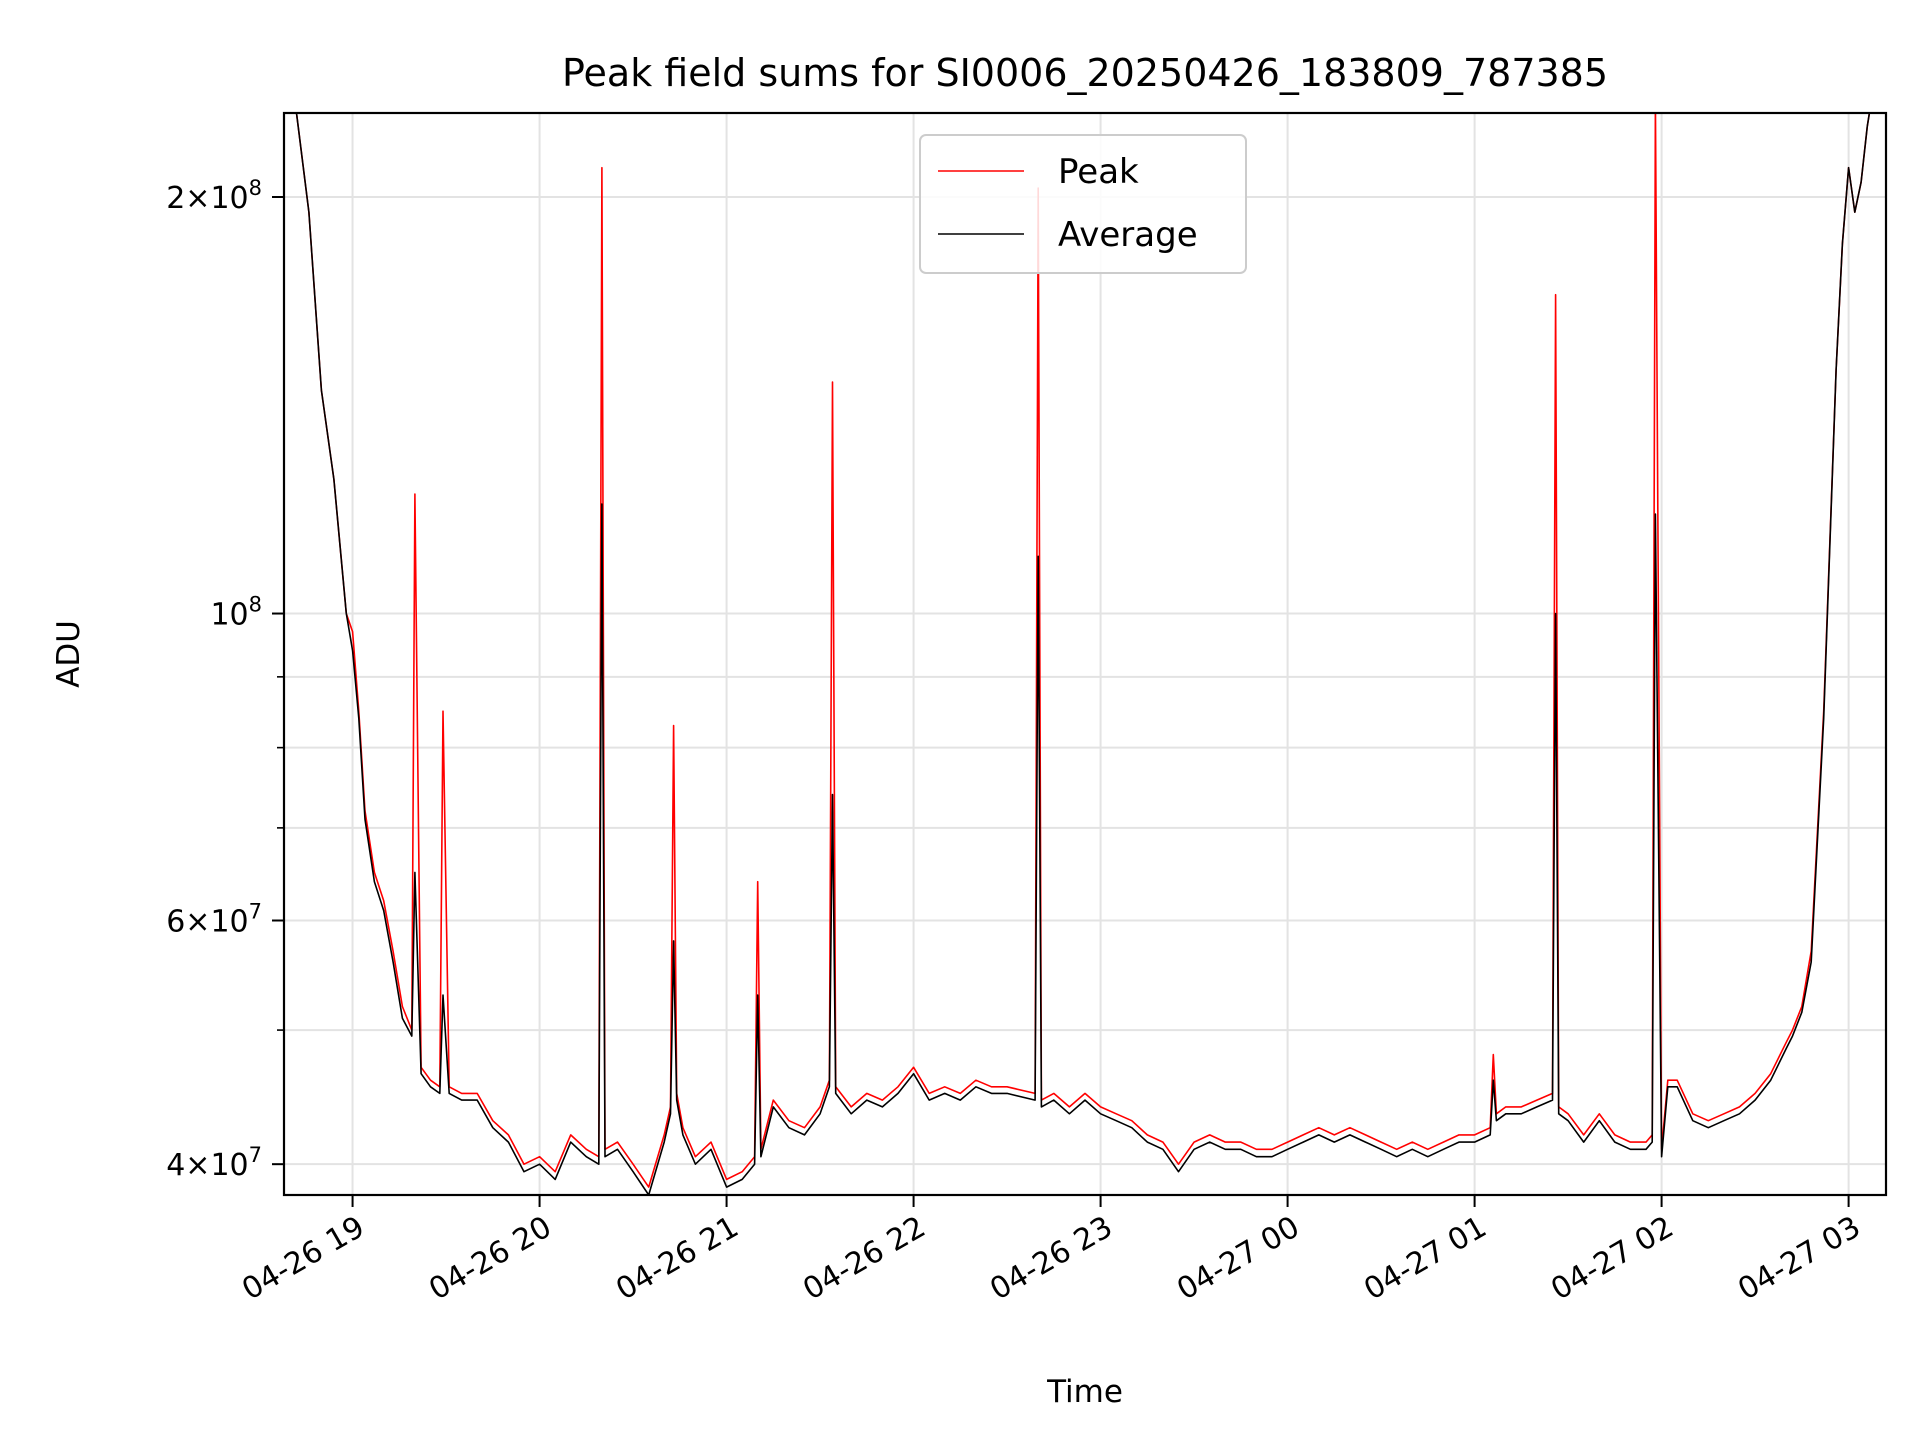 The image size is (1920, 1440). Describe the element at coordinates (864, 1259) in the screenshot. I see `x-tick-label: 04-26 22` at that location.